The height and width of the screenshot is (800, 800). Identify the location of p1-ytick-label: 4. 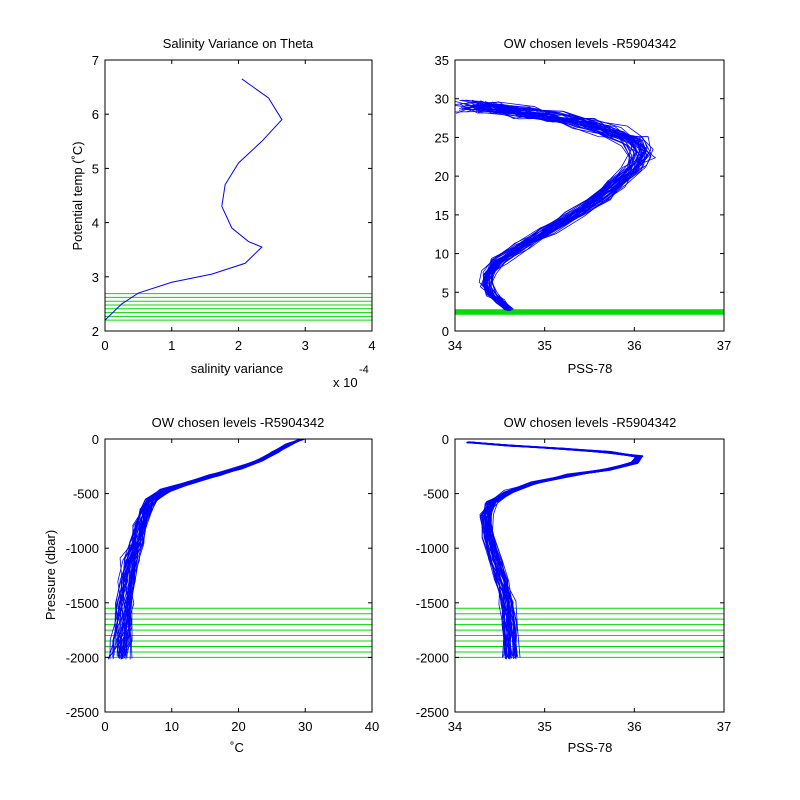
(95, 223).